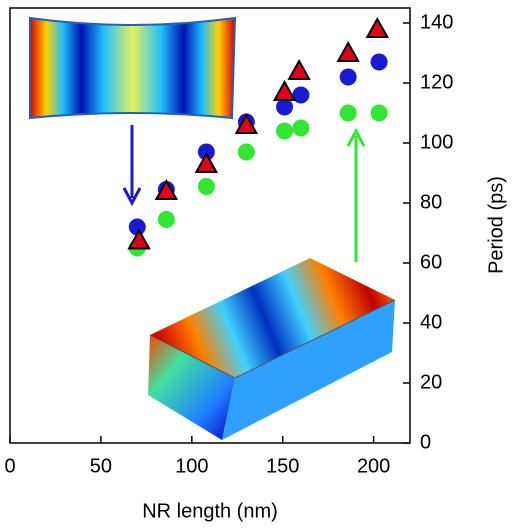 This screenshot has width=517, height=531. I want to click on x-tick-label: 200, so click(373, 466).